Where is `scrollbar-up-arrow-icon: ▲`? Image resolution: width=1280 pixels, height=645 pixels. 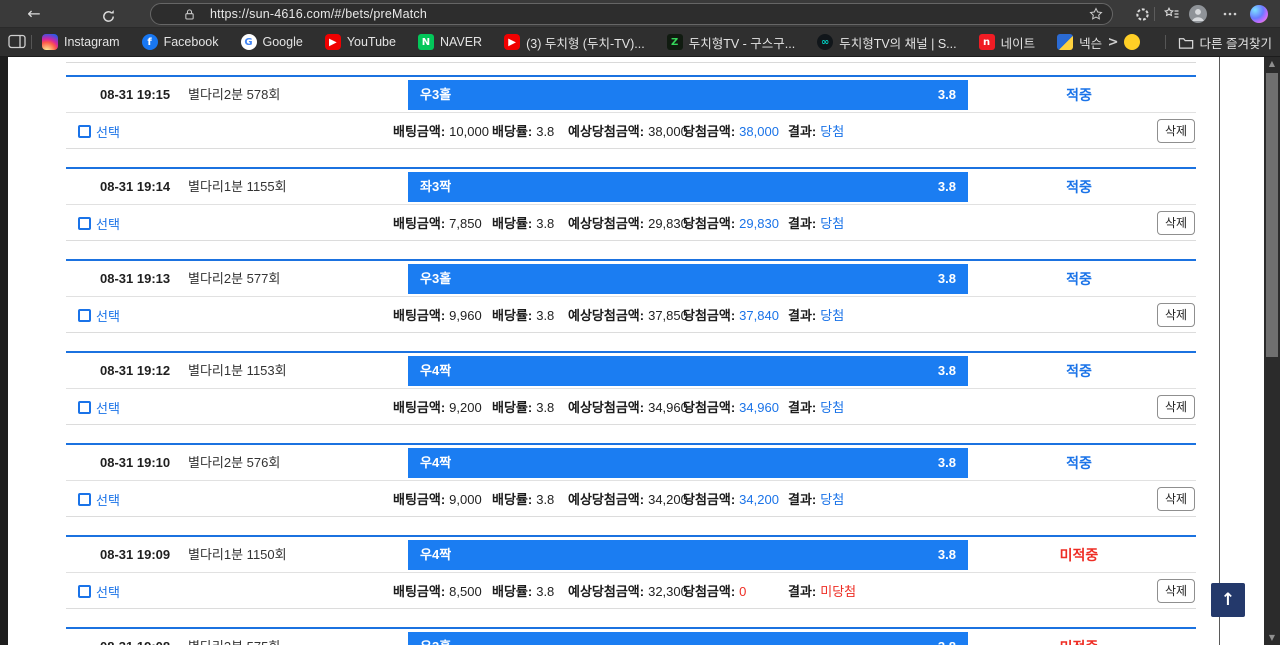 scrollbar-up-arrow-icon: ▲ is located at coordinates (1272, 63).